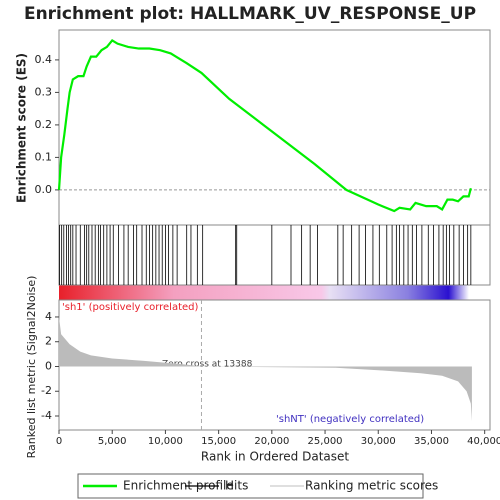  What do you see at coordinates (48, 316) in the screenshot?
I see `y-tick-label: 4` at bounding box center [48, 316].